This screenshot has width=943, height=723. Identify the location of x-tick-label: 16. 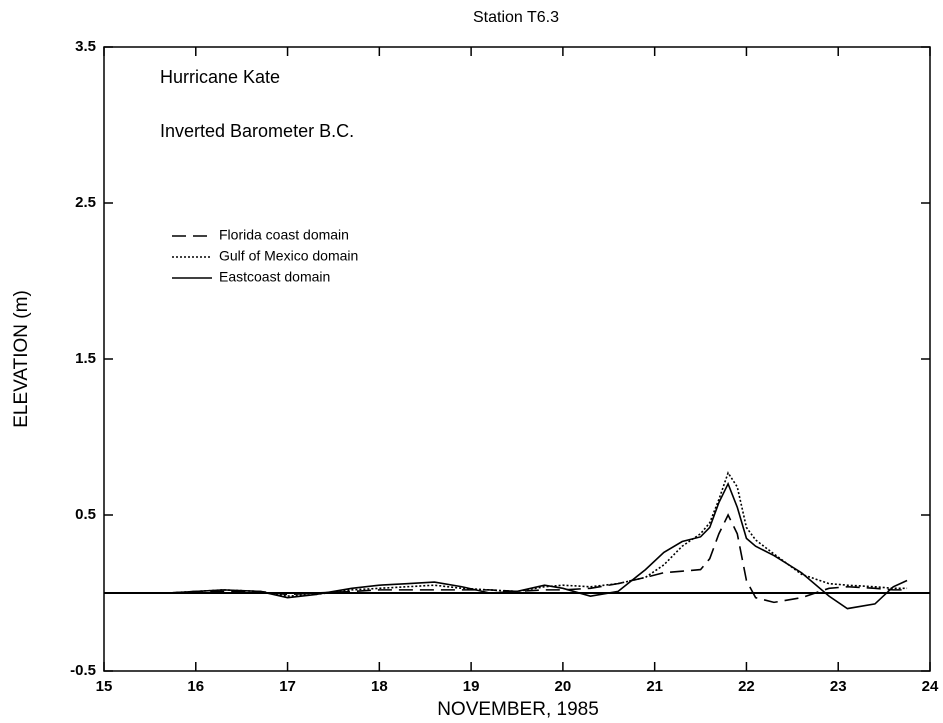
(195, 686).